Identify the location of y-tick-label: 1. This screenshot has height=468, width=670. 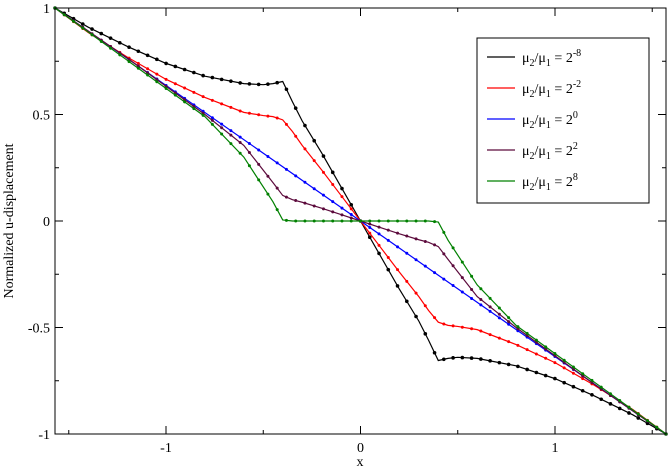
(46, 9).